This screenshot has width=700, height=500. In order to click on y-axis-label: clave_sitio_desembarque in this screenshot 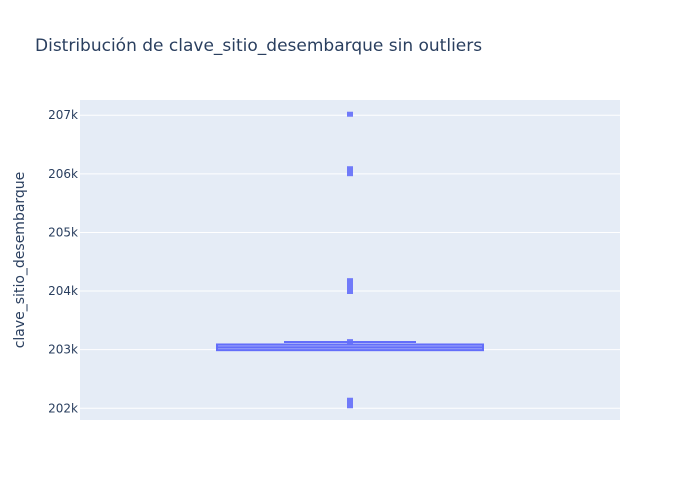, I will do `click(20, 260)`.